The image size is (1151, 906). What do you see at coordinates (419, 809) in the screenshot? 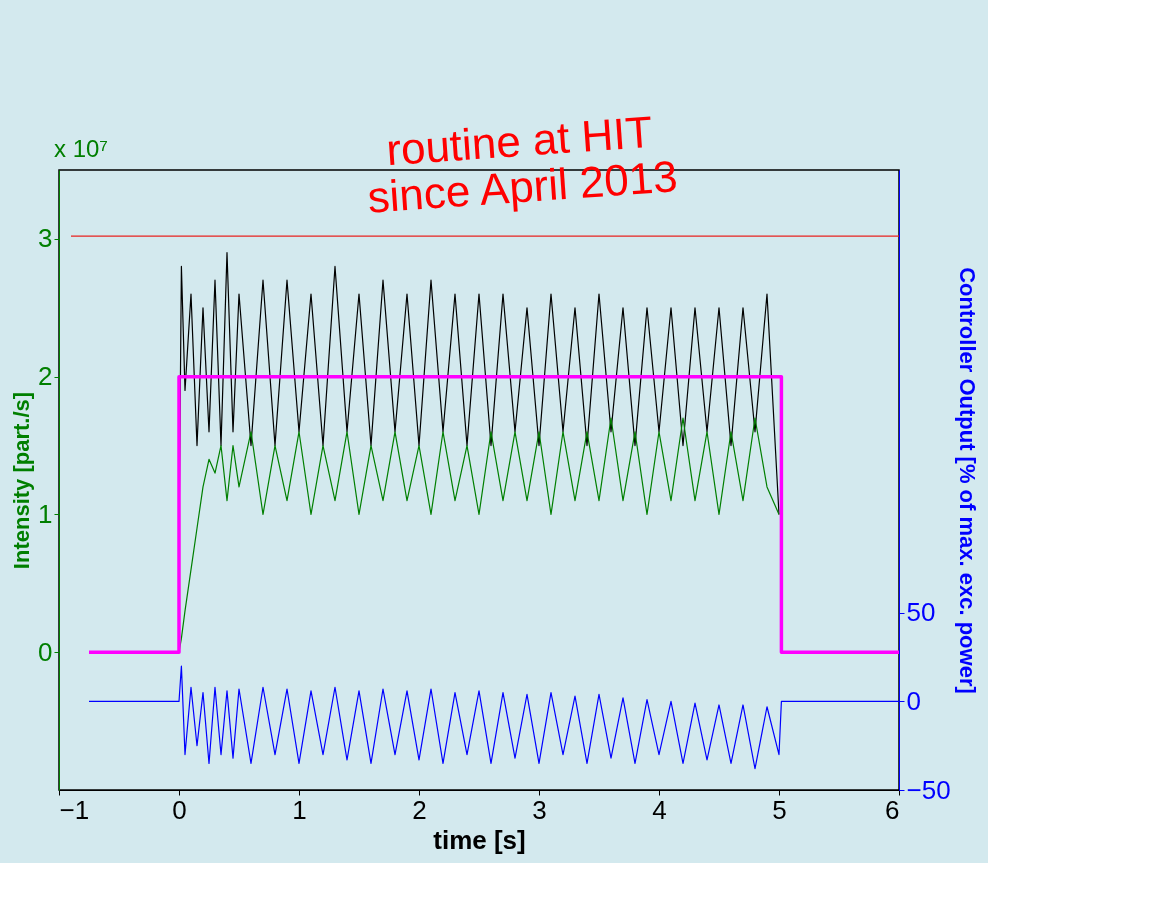
I see `x-tick-label: 2` at bounding box center [419, 809].